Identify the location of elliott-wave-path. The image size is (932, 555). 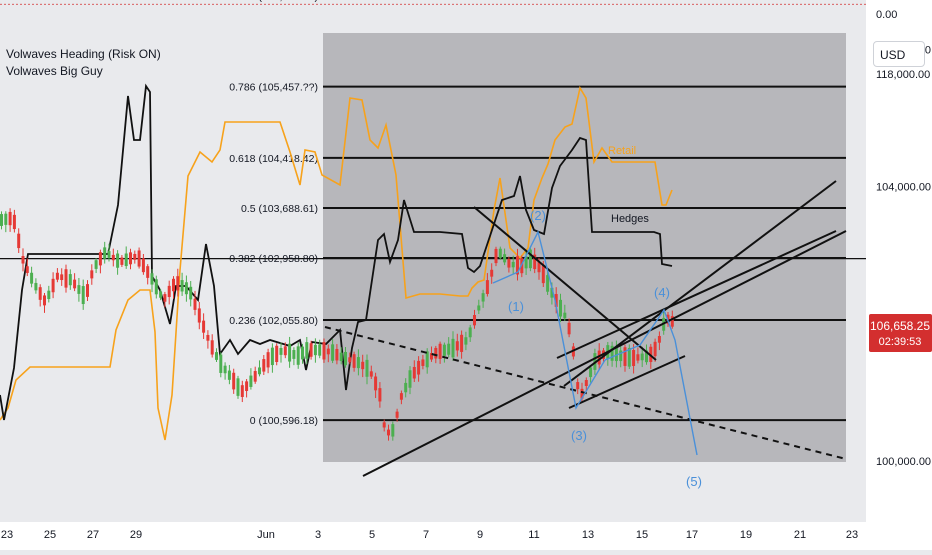
(595, 342).